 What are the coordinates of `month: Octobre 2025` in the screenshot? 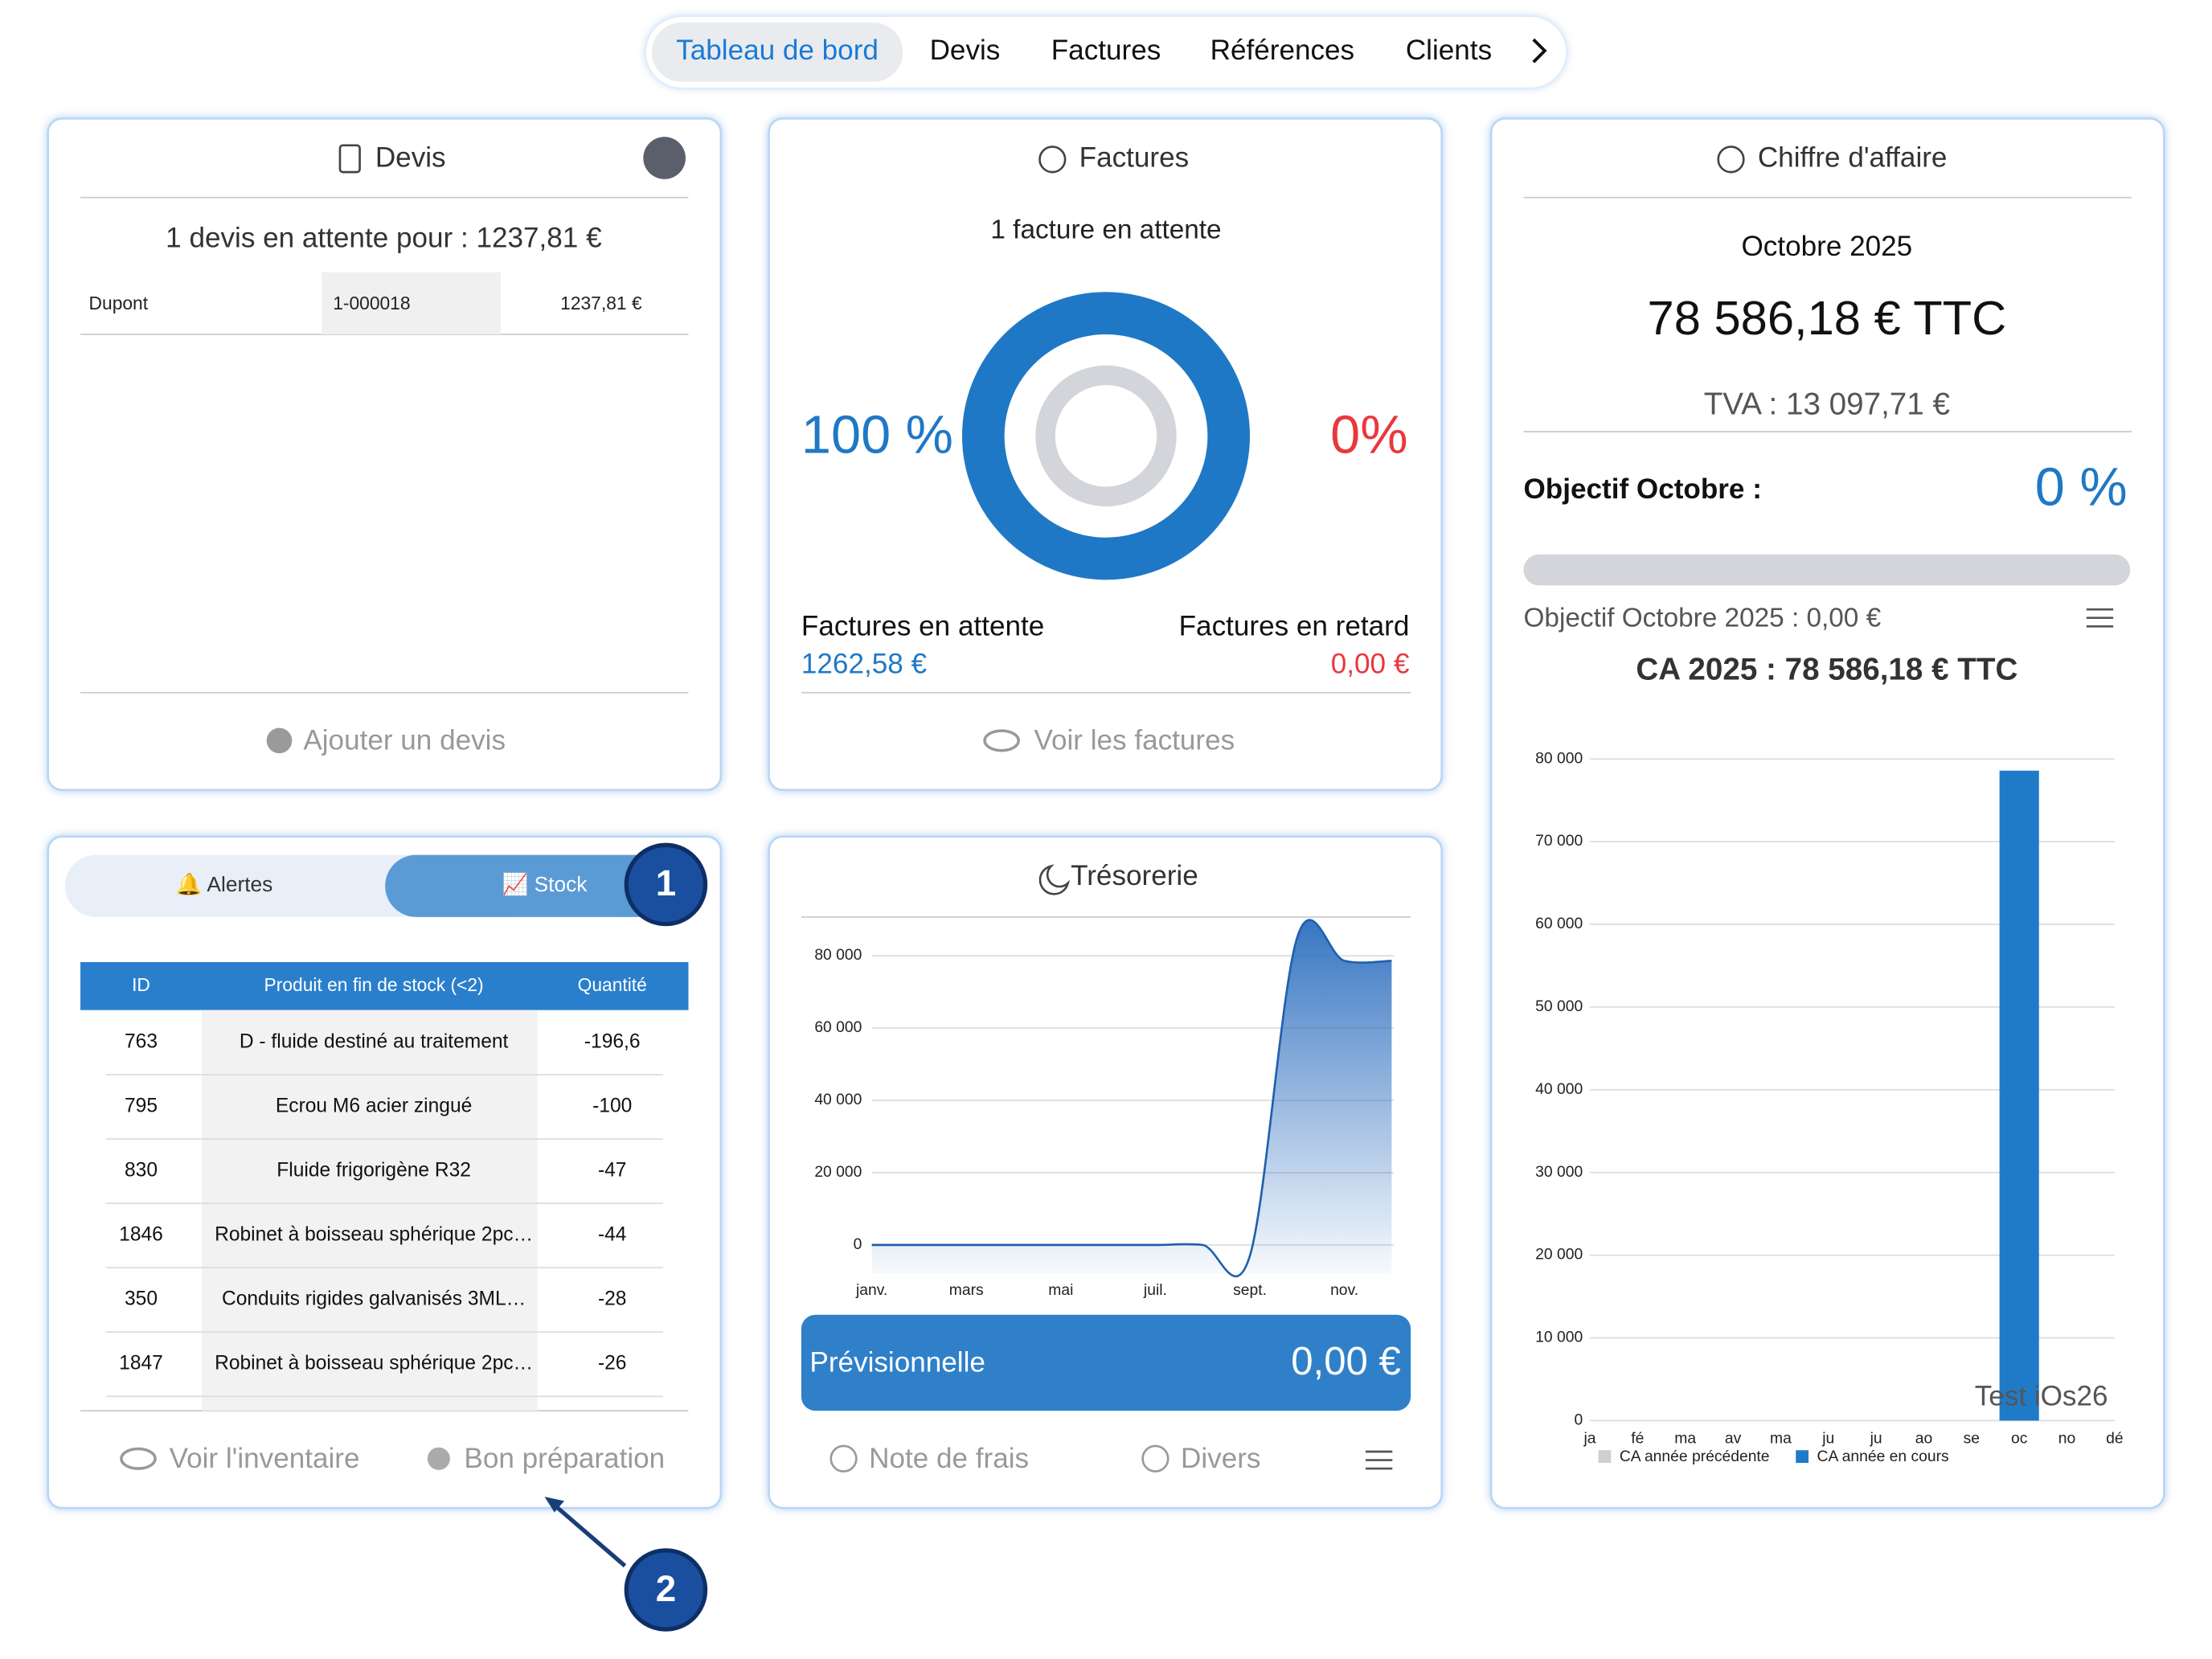 It's located at (1828, 246).